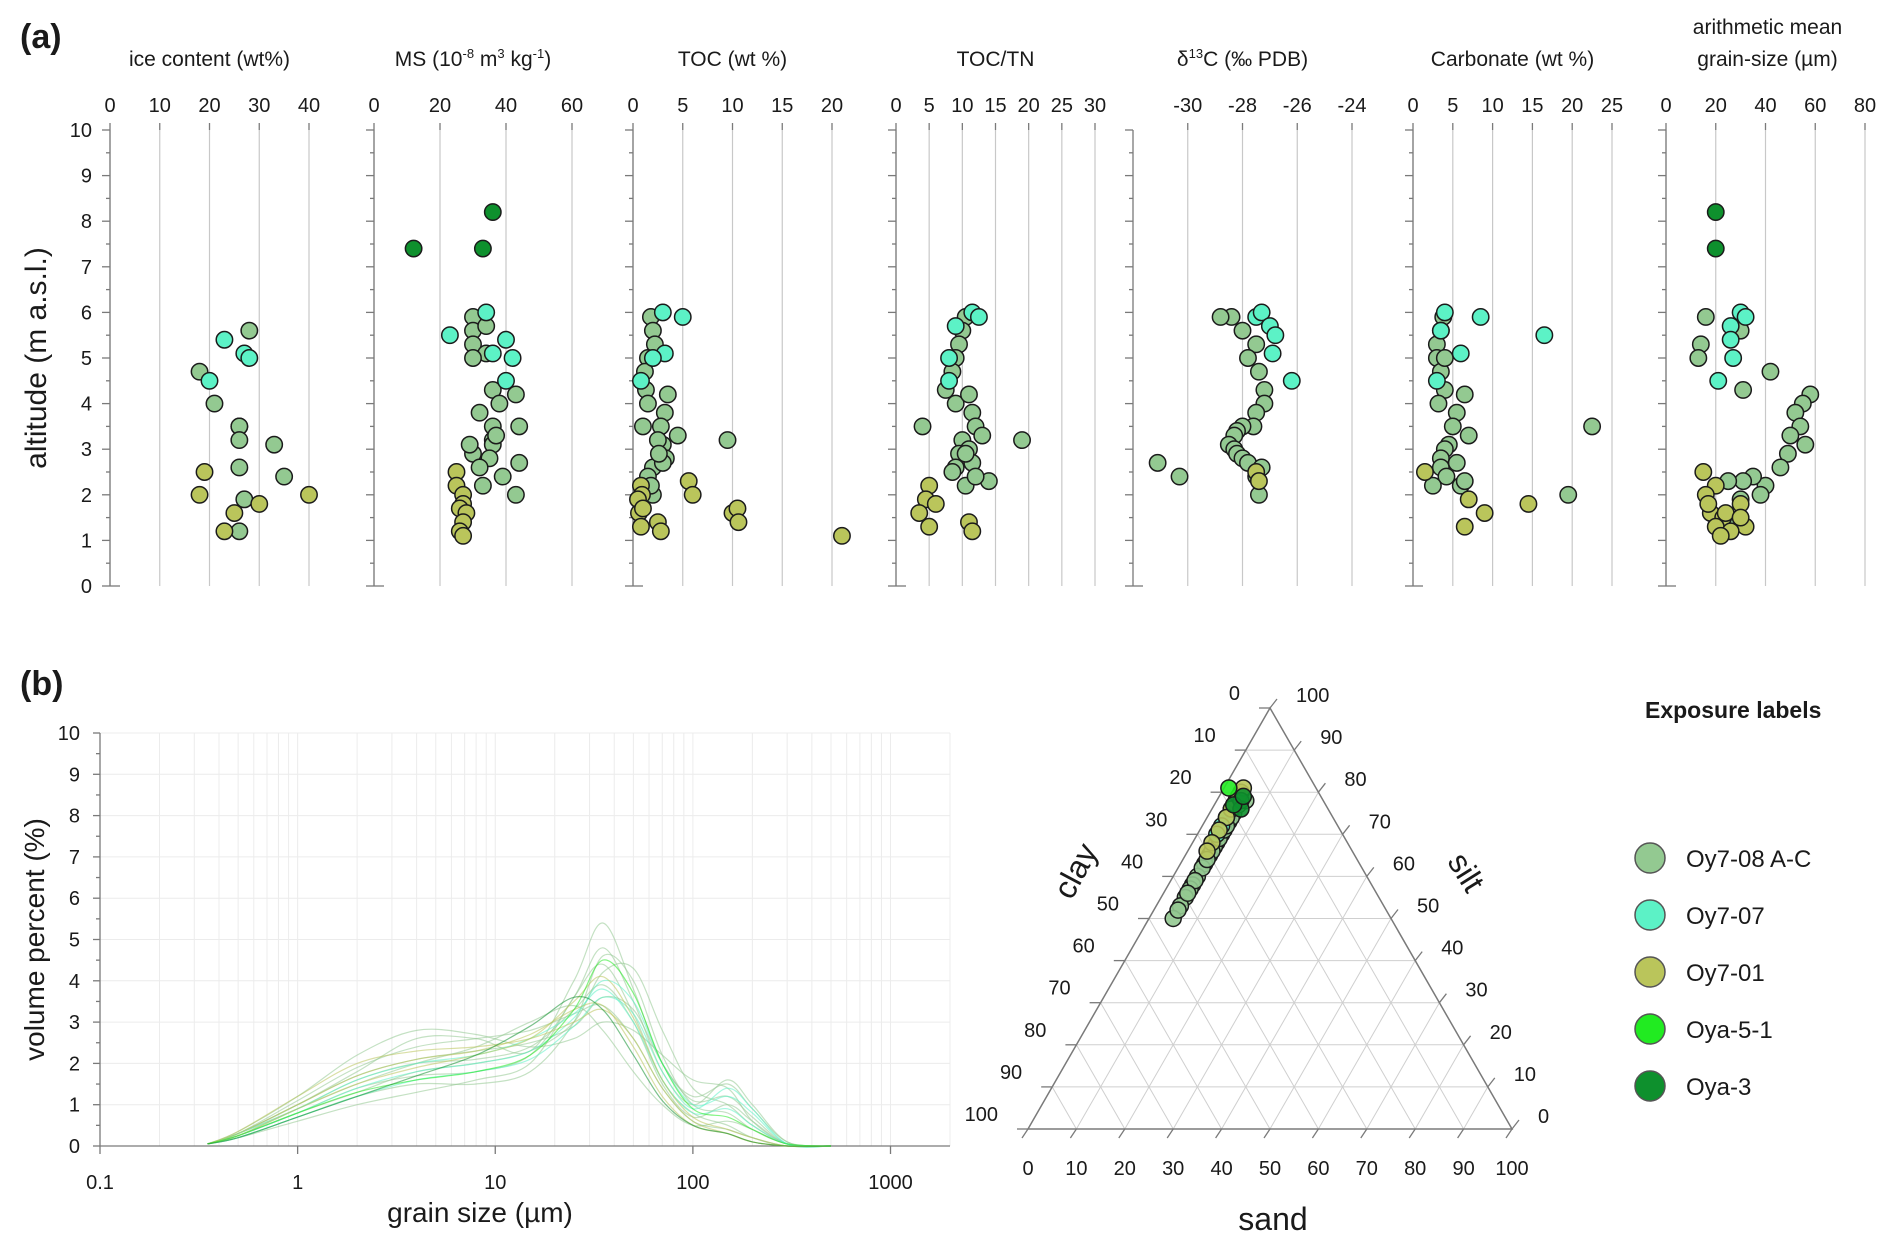 This screenshot has width=1892, height=1249. I want to click on y-tick-label: 3, so click(86, 450).